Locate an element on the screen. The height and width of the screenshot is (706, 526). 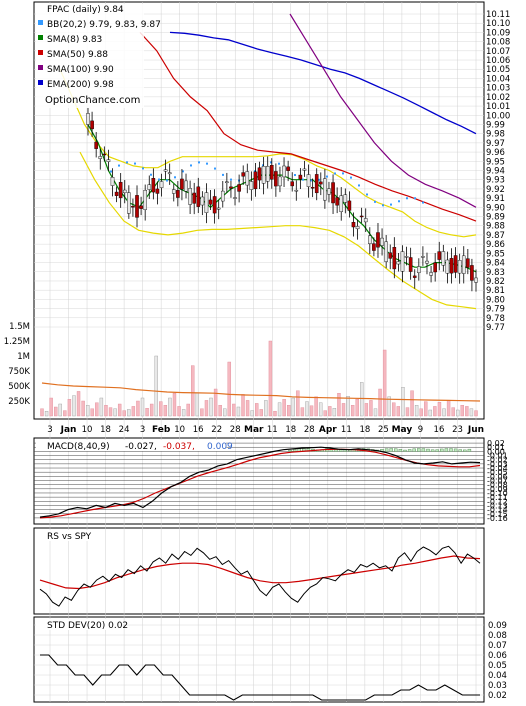
std-dev-line is located at coordinates (260, 677).